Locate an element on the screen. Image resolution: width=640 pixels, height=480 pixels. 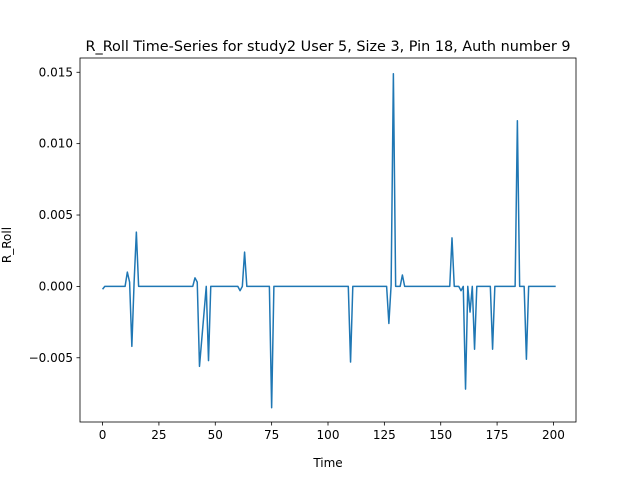
x-tick-label: 0 is located at coordinates (103, 435).